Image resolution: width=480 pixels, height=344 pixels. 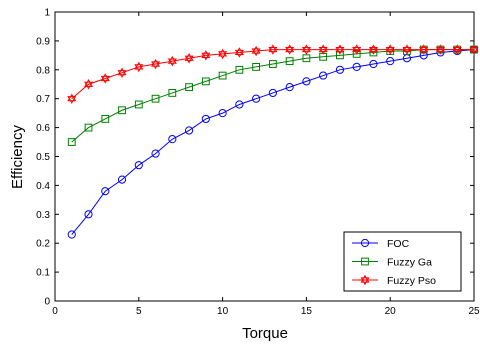 I want to click on x-tick-label: 0, so click(x=55, y=311).